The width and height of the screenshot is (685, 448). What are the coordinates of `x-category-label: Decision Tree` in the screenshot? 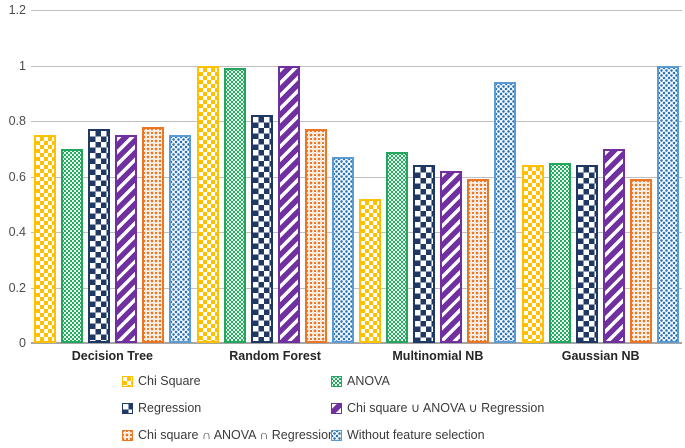 It's located at (112, 356).